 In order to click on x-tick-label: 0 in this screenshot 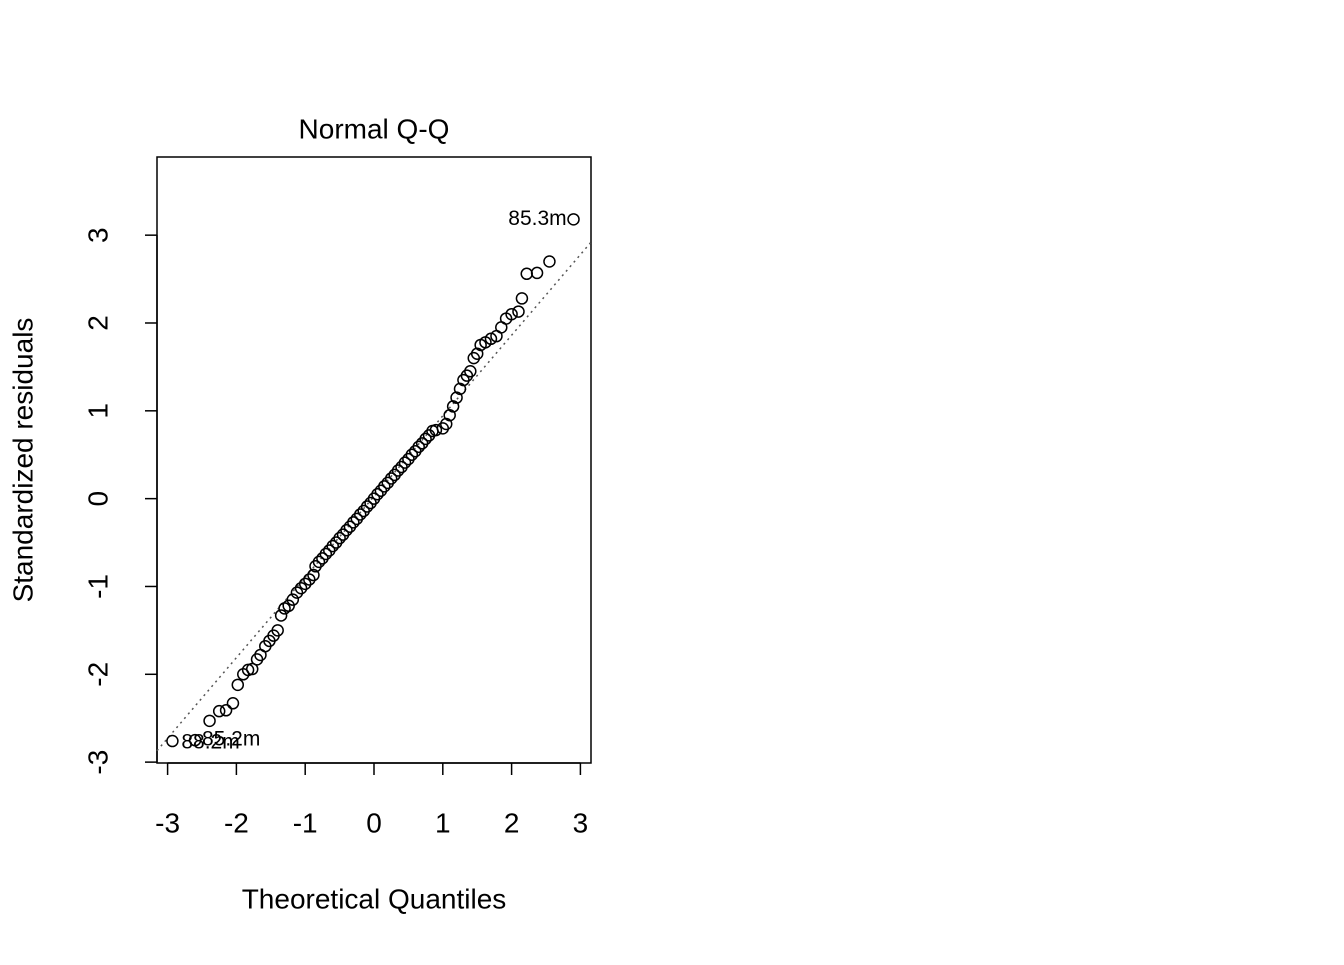, I will do `click(374, 822)`.